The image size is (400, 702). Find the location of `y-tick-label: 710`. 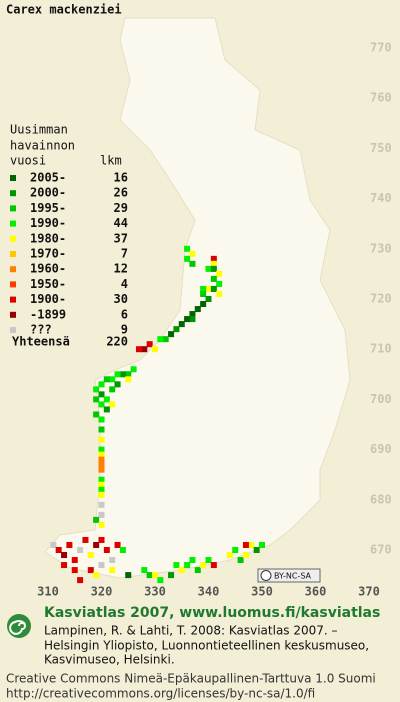

y-tick-label: 710 is located at coordinates (381, 349).